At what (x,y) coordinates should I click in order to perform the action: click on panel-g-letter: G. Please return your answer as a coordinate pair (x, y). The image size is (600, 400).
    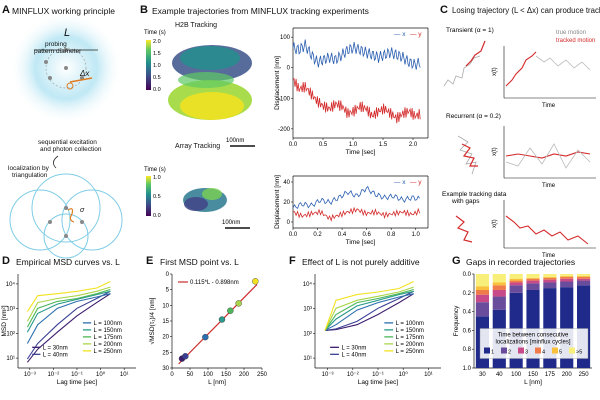
    Looking at the image, I should click on (456, 261).